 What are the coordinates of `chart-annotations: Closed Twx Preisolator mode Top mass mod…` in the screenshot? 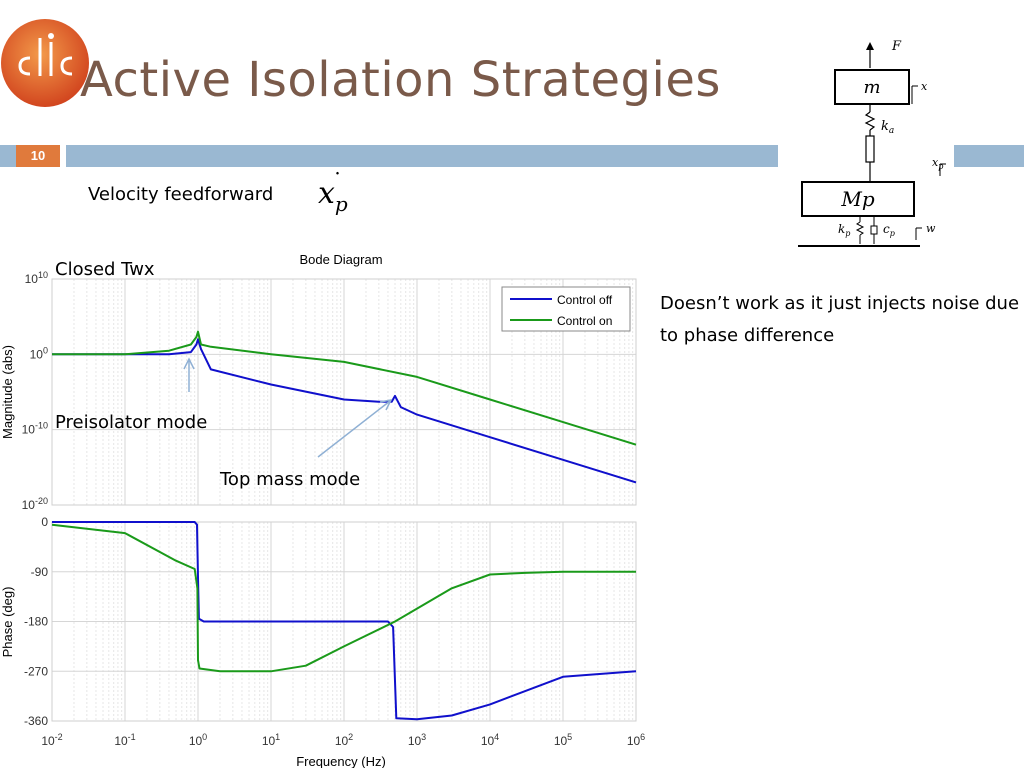 It's located at (224, 374).